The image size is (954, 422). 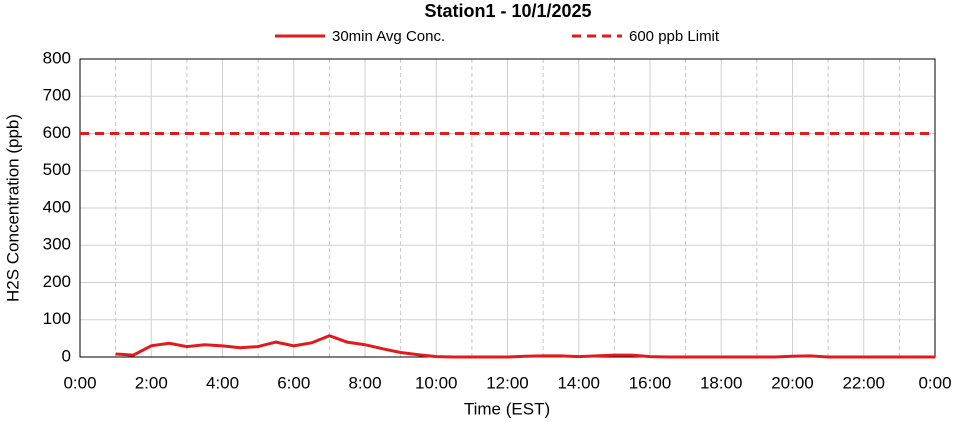 I want to click on x-axis-label: Time (EST), so click(x=507, y=408).